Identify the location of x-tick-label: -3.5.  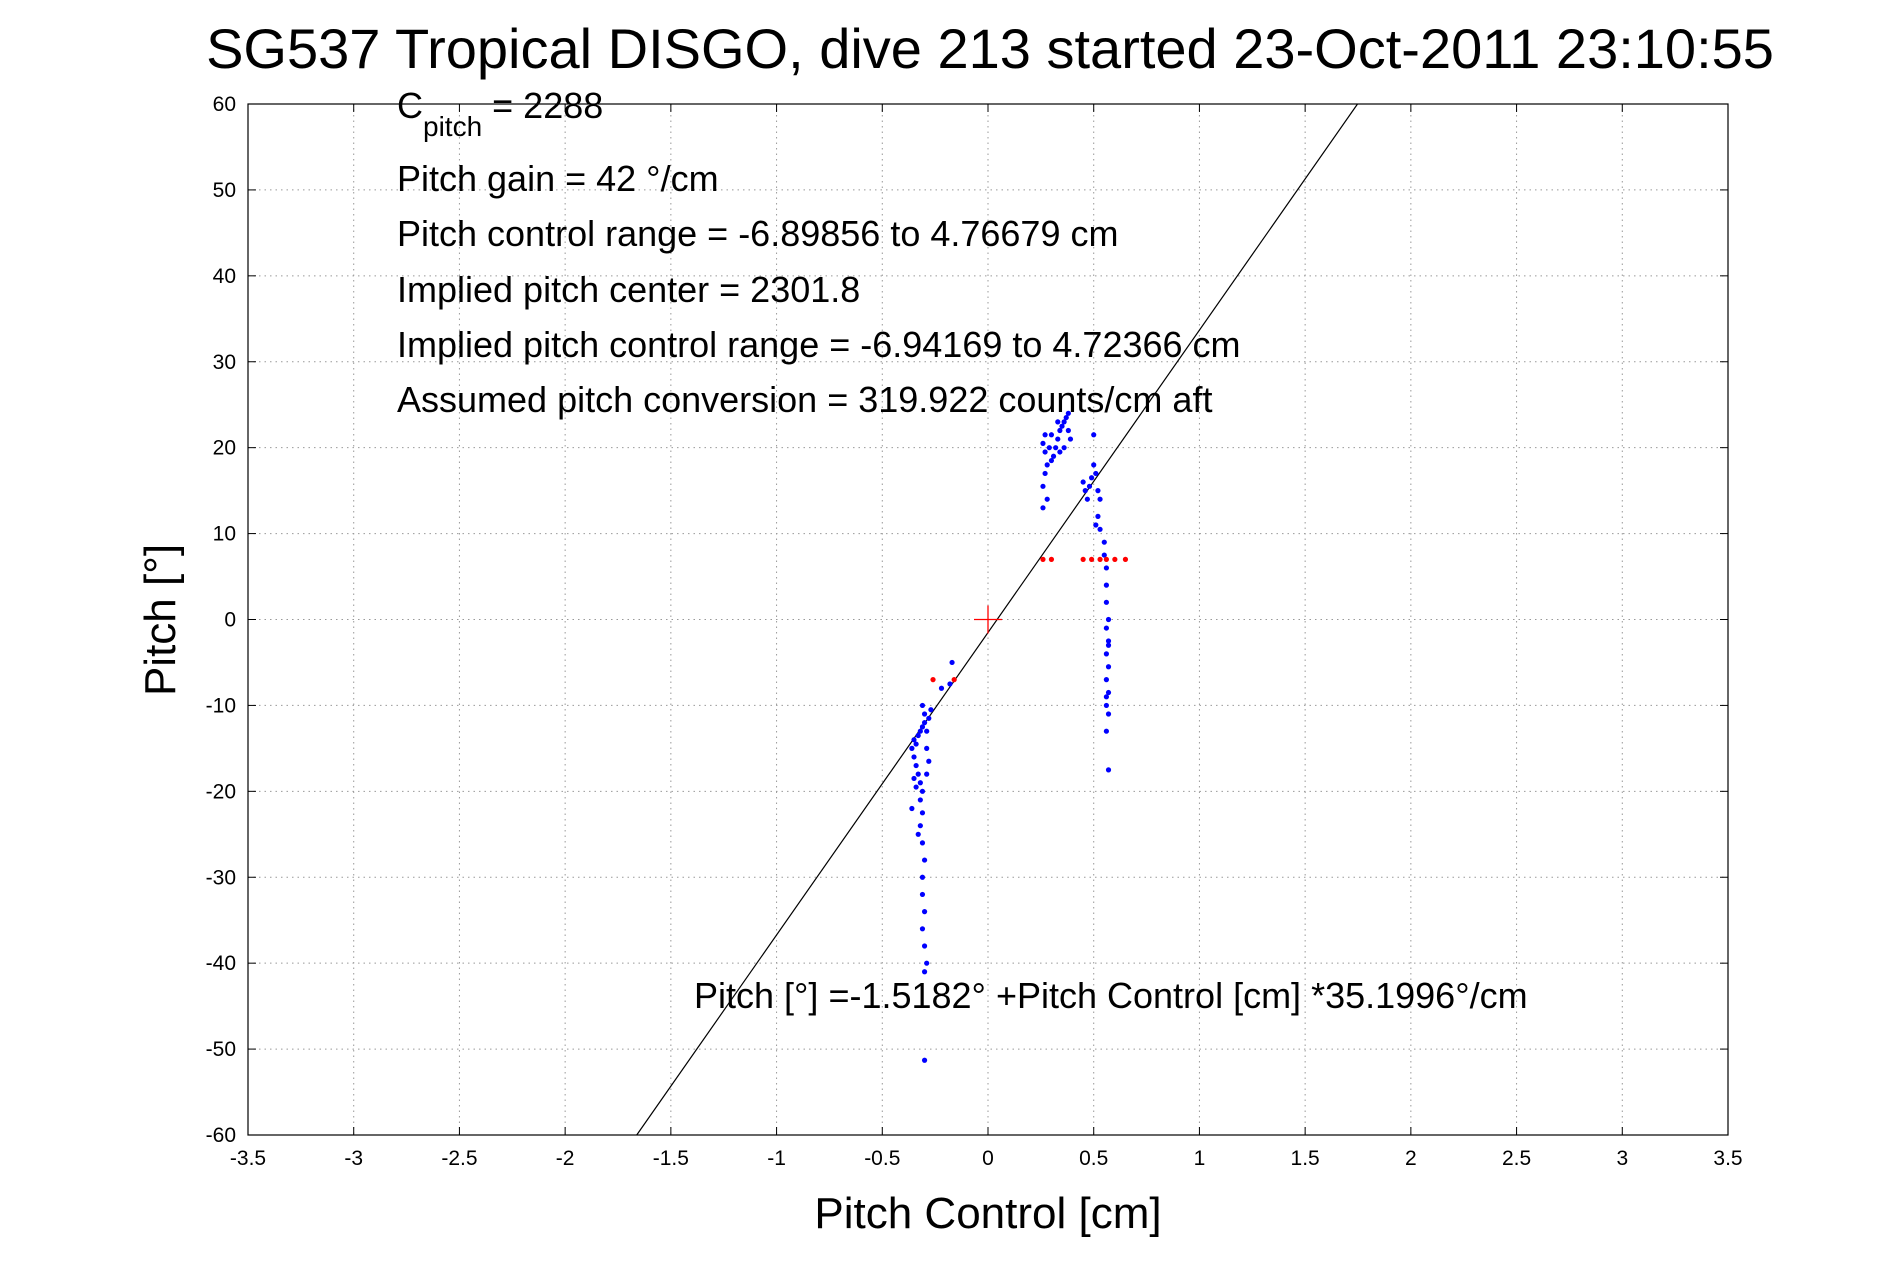
(248, 1158).